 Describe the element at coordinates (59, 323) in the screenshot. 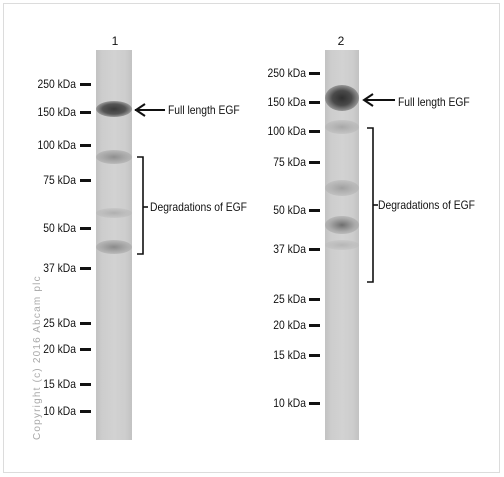

I see `lane-1-marker-25: 25 kDa` at that location.